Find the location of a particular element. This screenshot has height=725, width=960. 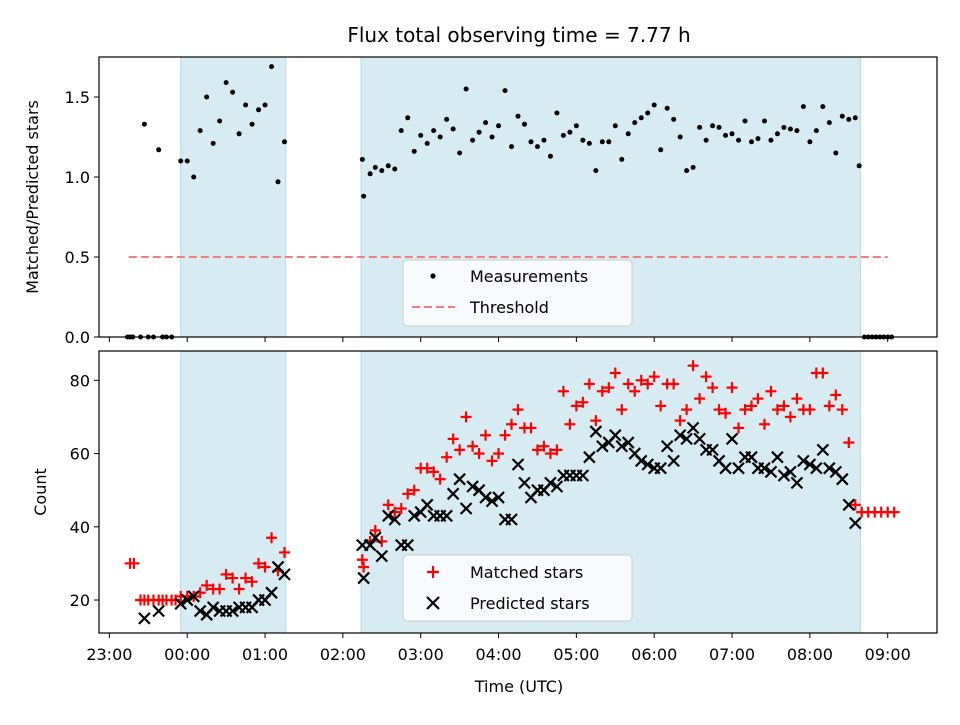

count-legend: Matched stars Predicted stars is located at coordinates (517, 588).